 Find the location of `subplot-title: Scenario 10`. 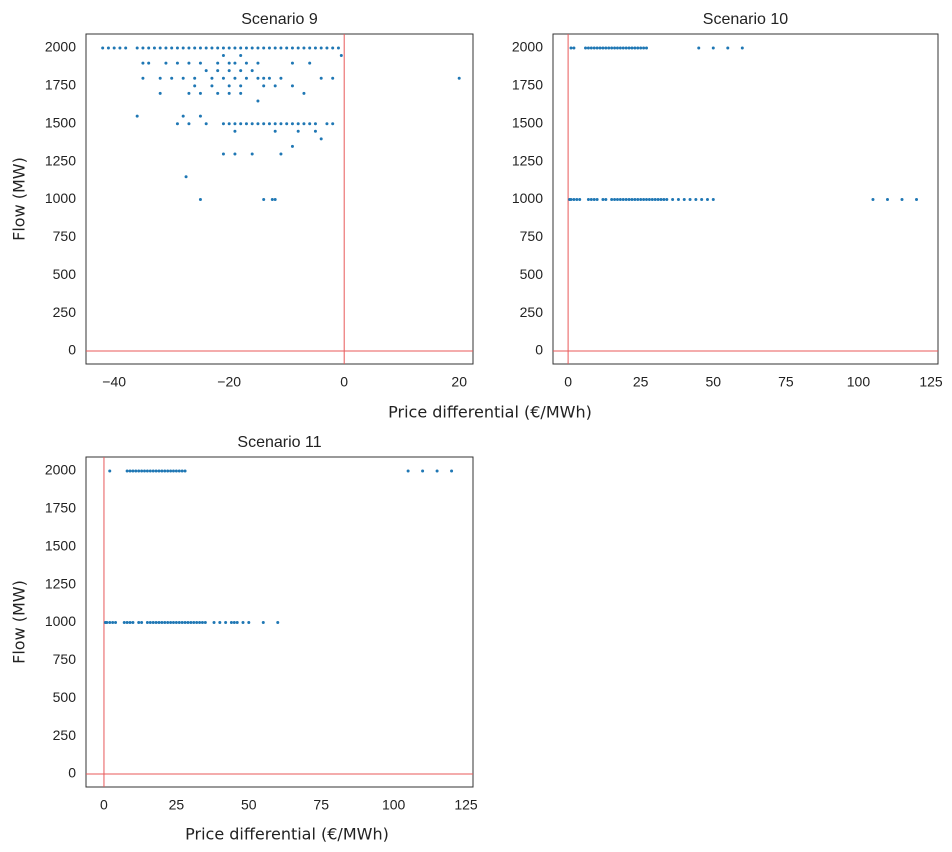

subplot-title: Scenario 10 is located at coordinates (745, 19).